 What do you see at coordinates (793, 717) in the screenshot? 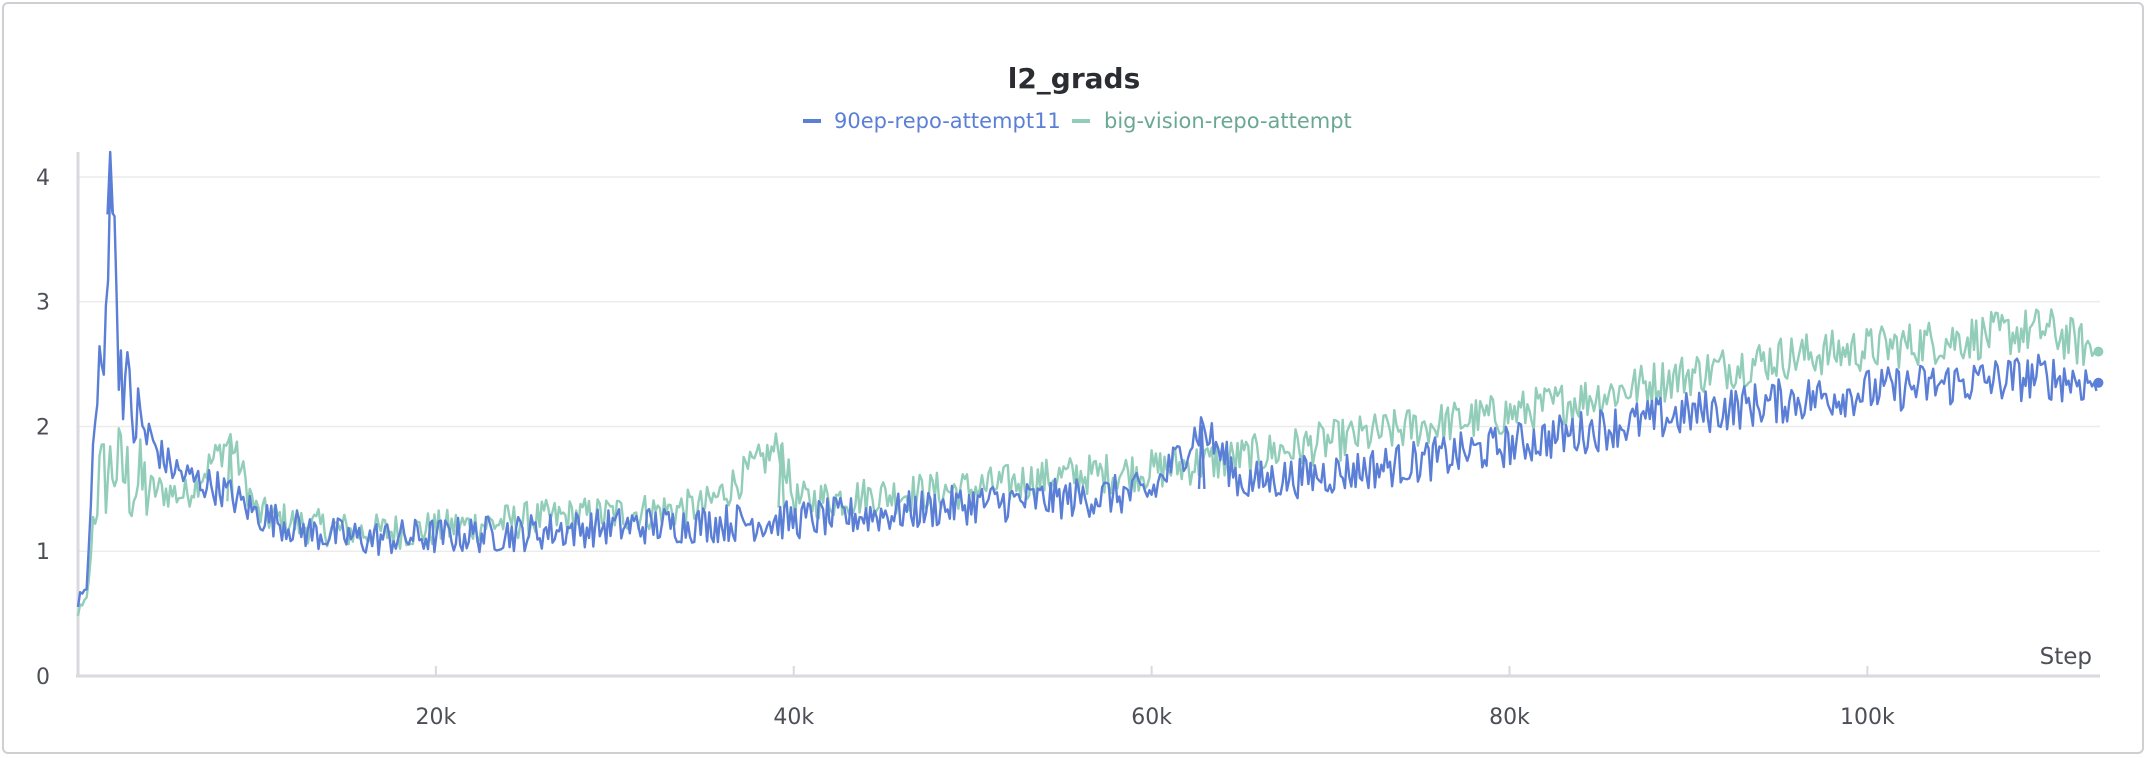
I see `x-tick-label: 40k` at bounding box center [793, 717].